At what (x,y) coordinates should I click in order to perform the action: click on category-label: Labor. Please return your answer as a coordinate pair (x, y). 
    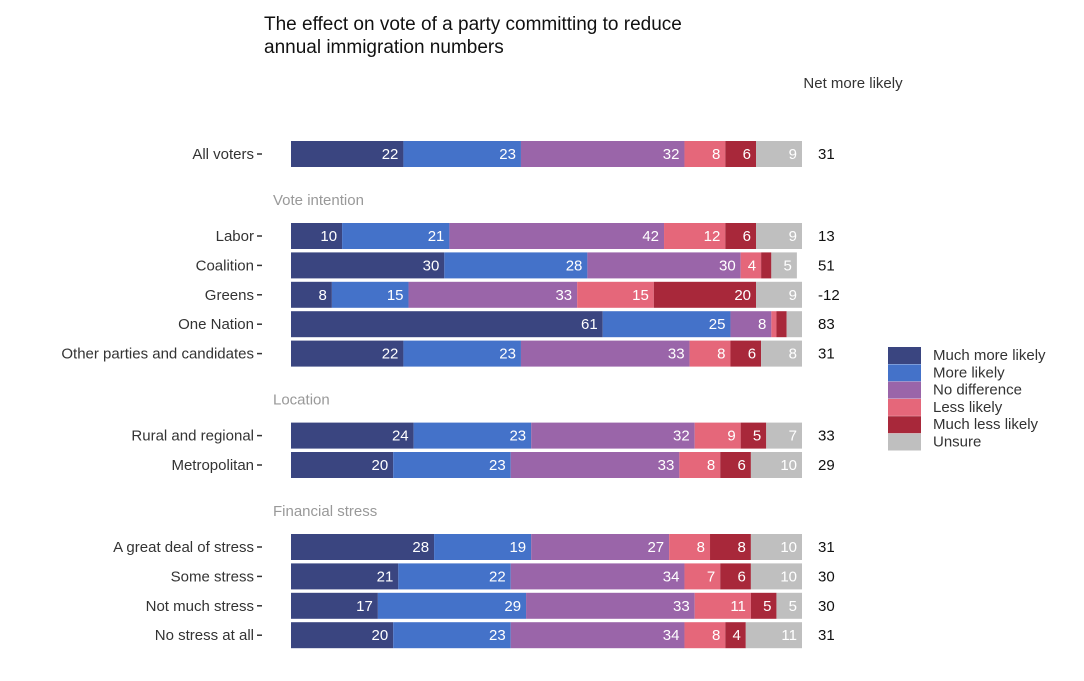
    Looking at the image, I should click on (235, 236).